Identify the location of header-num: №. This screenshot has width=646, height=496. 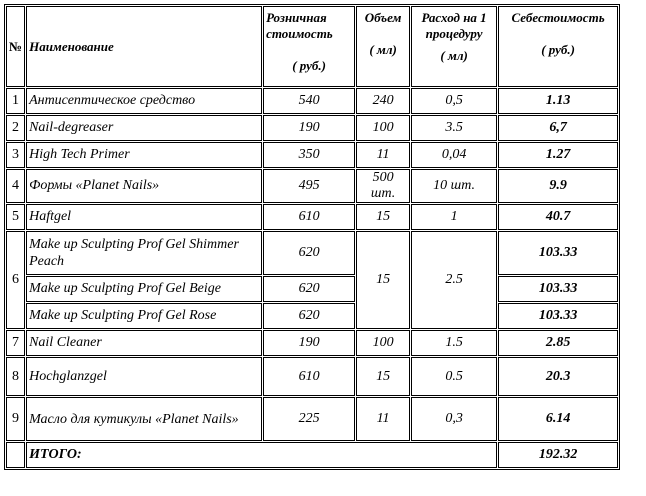
(16, 46).